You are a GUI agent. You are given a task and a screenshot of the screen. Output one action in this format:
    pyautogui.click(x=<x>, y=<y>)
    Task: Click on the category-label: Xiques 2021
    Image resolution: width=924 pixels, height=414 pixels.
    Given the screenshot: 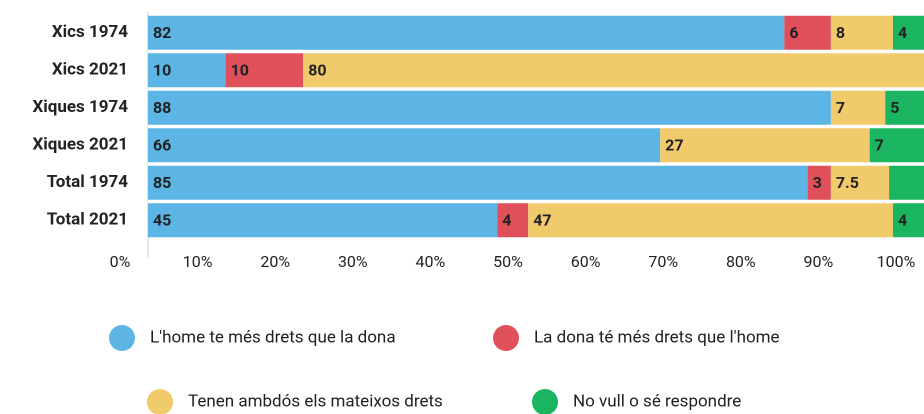 What is the action you would take?
    pyautogui.click(x=80, y=145)
    